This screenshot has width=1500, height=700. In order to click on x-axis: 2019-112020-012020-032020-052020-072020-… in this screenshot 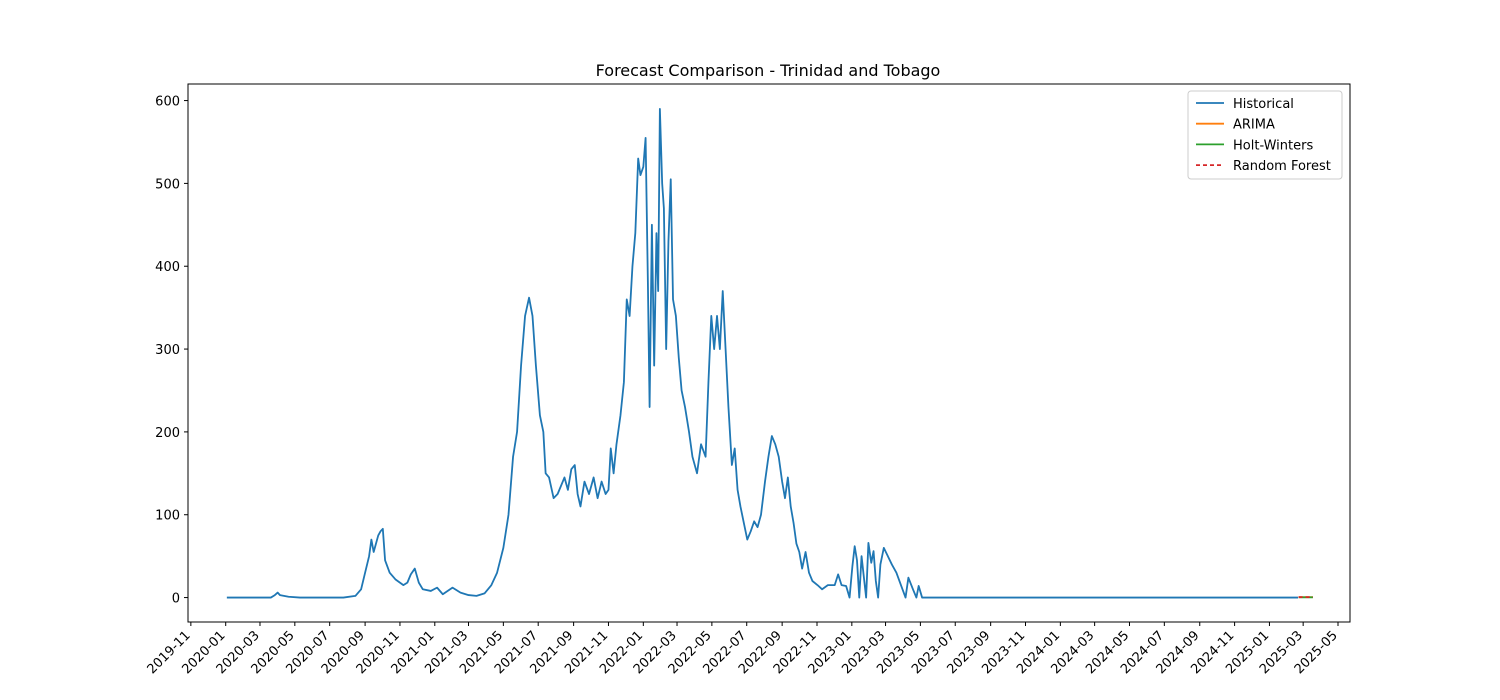, I will do `click(743, 649)`.